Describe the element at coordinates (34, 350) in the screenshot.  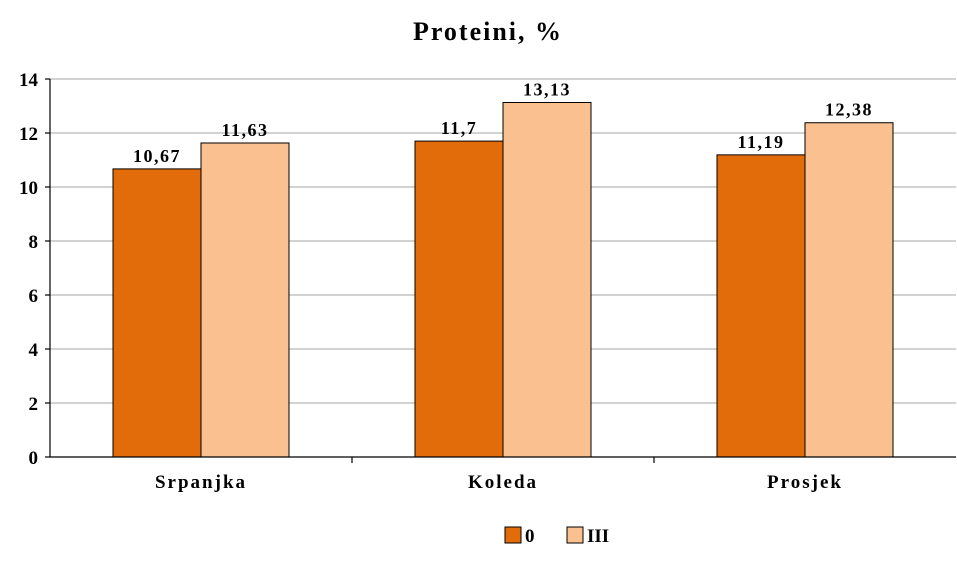
I see `y-tick-label: 4` at that location.